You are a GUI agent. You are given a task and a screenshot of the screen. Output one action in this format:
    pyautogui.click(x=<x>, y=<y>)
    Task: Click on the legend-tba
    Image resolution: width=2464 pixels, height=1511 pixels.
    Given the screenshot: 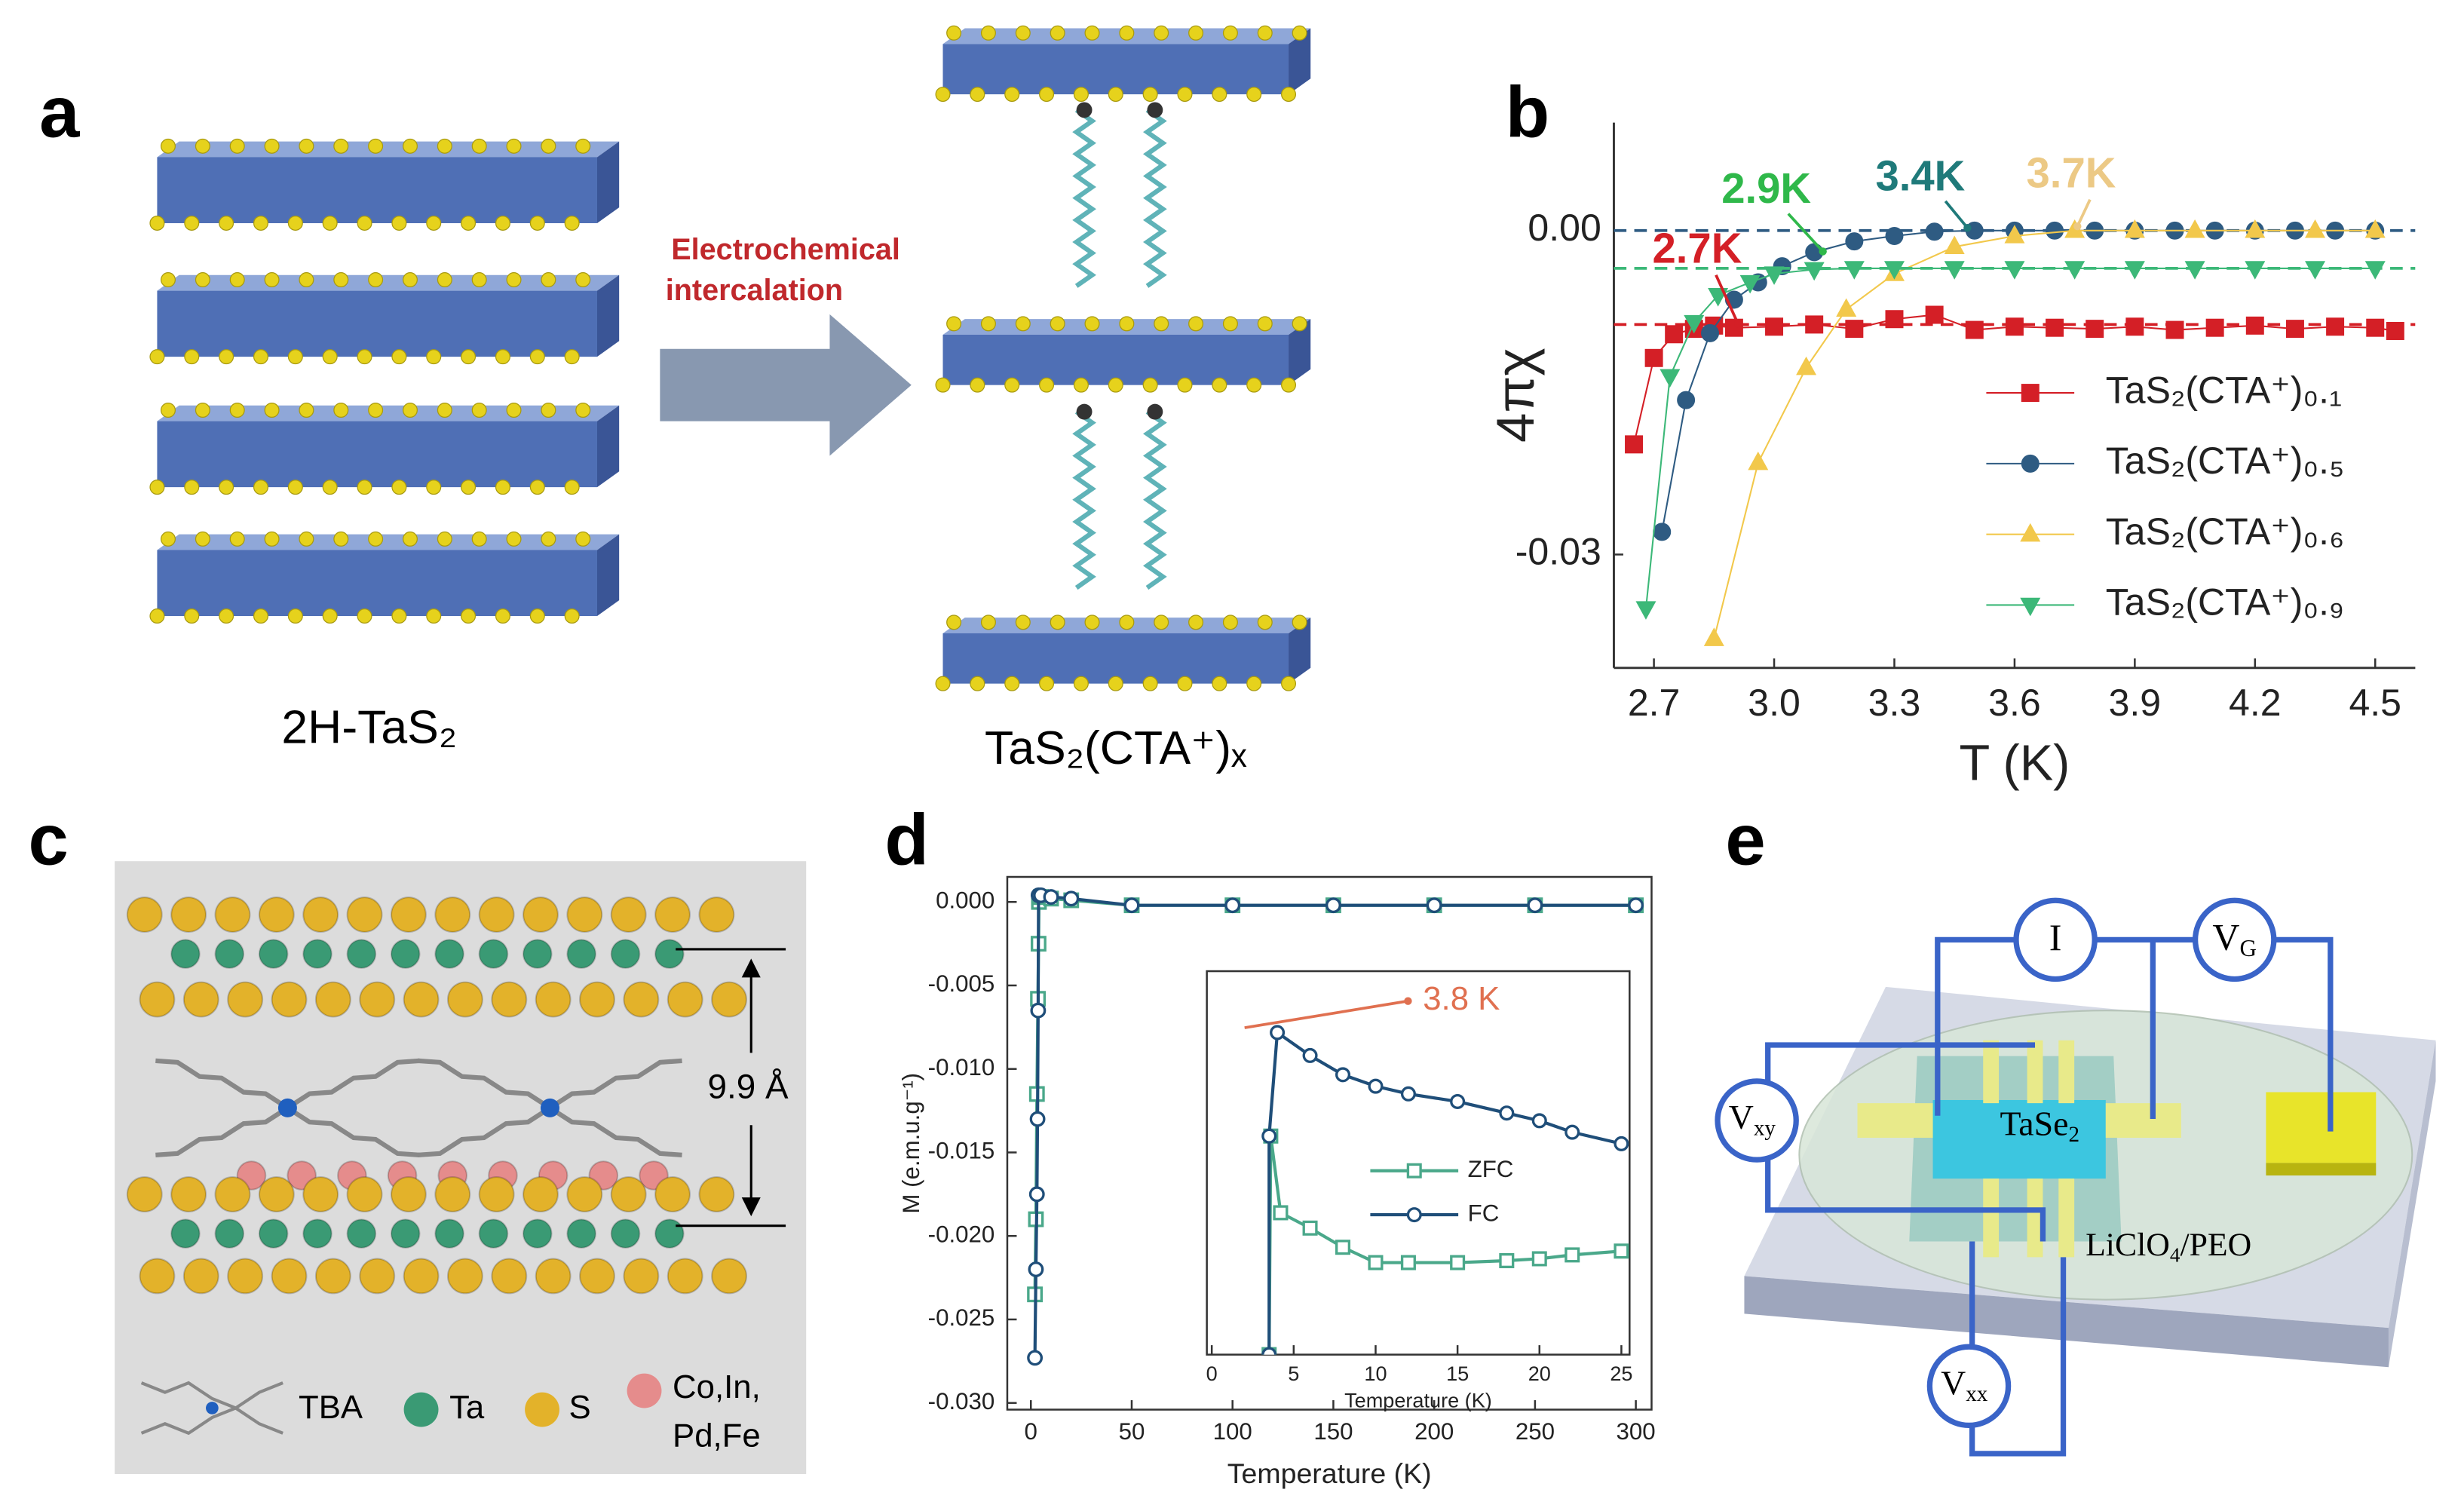 What is the action you would take?
    pyautogui.click(x=212, y=1395)
    